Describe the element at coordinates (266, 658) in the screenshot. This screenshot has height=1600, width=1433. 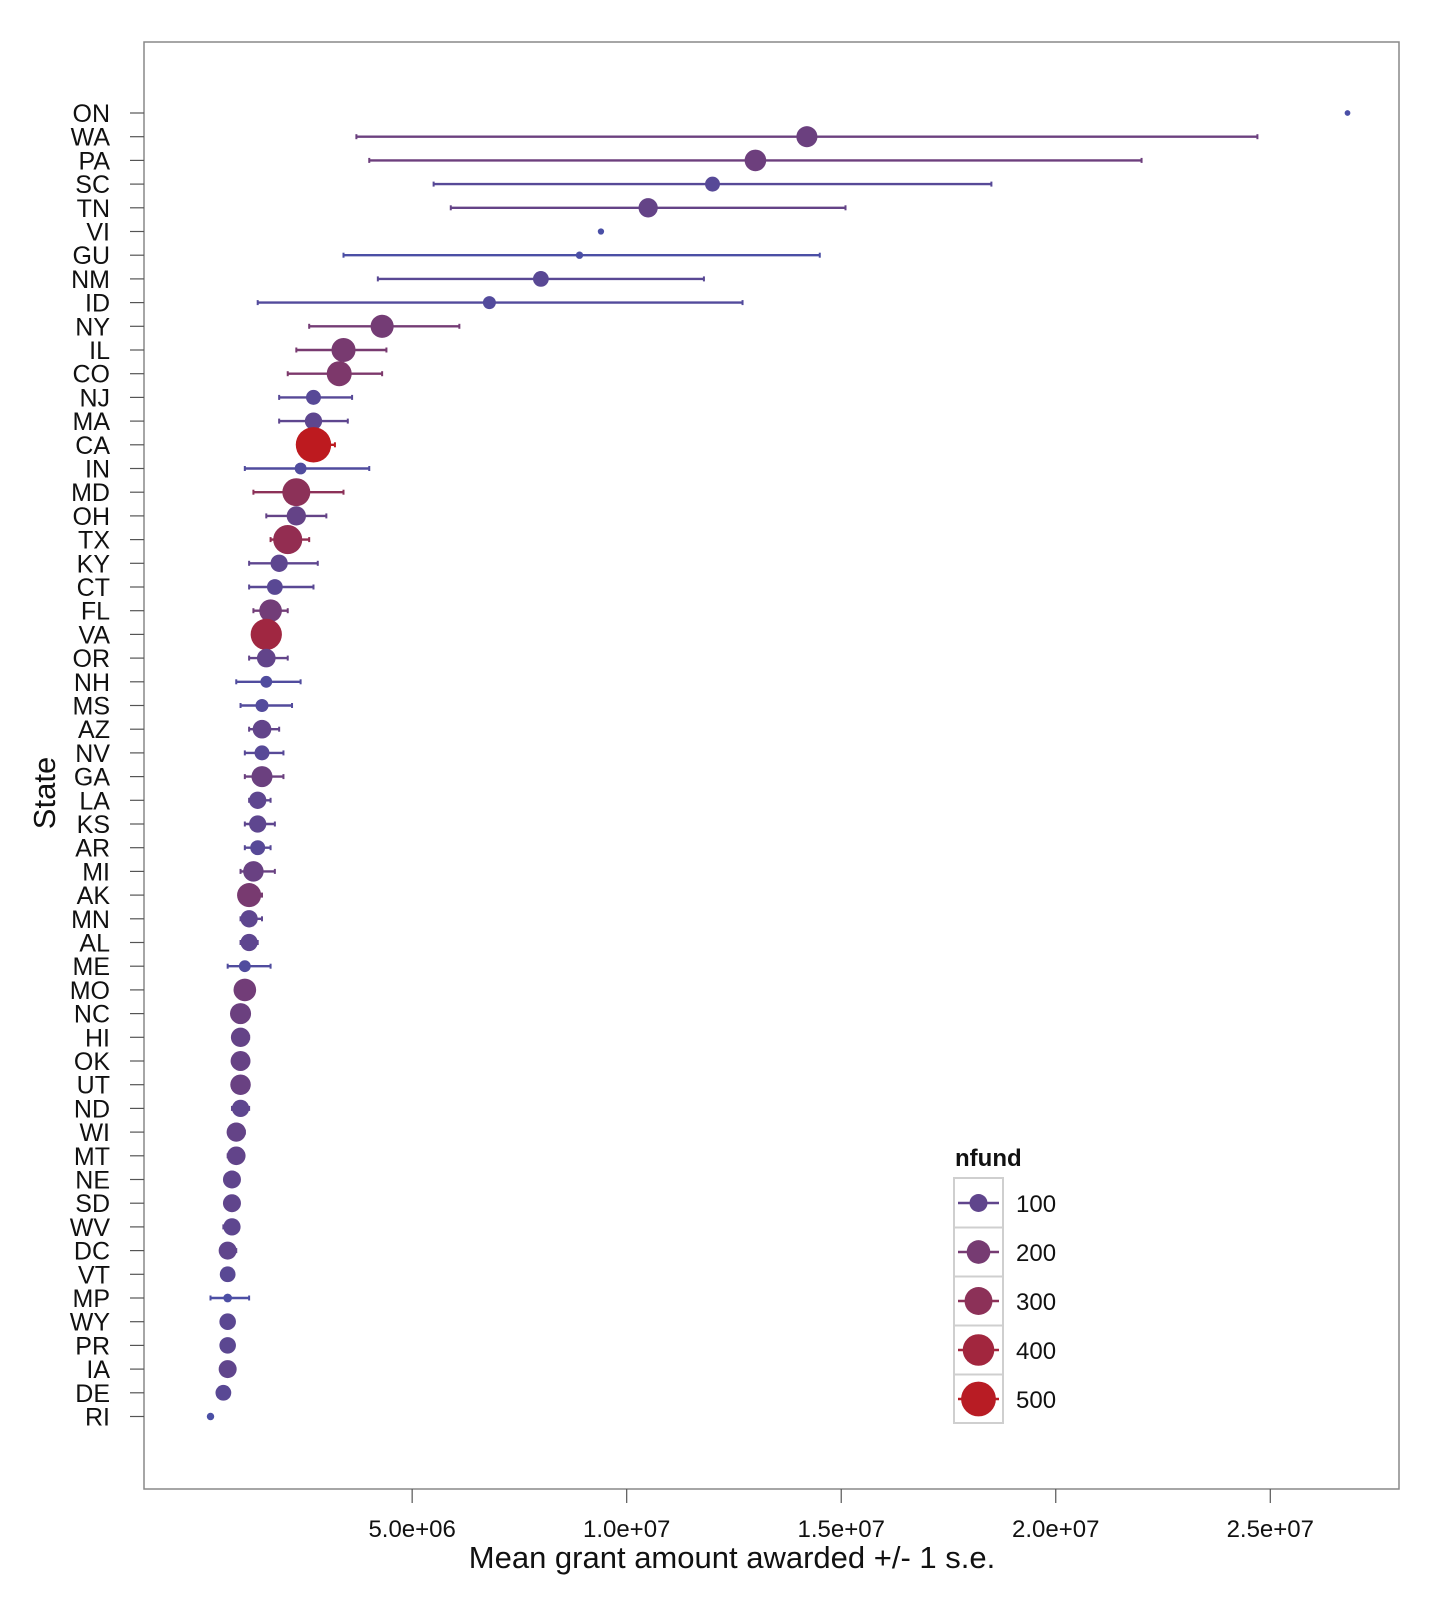
I see `point-or` at that location.